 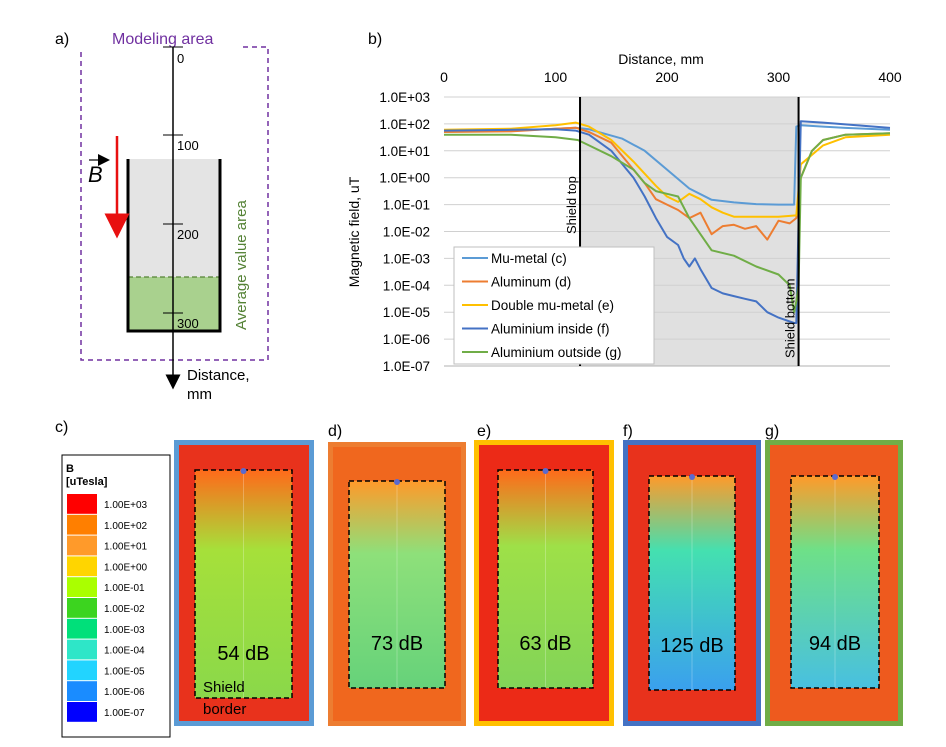 What do you see at coordinates (335, 431) in the screenshot?
I see `map-panel-label: d)` at bounding box center [335, 431].